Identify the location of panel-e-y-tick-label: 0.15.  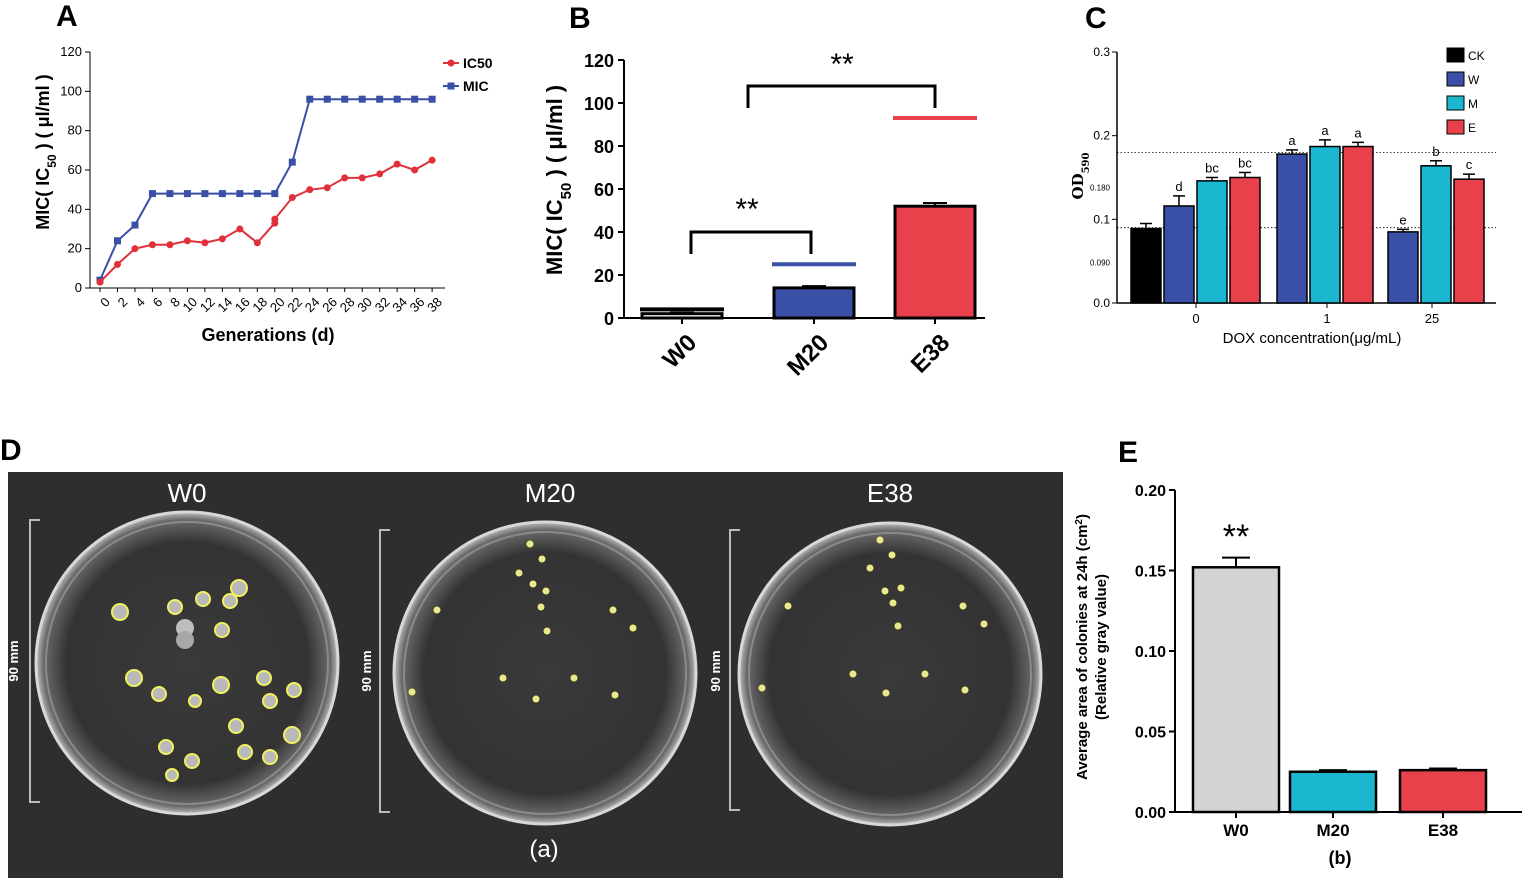
(1150, 572).